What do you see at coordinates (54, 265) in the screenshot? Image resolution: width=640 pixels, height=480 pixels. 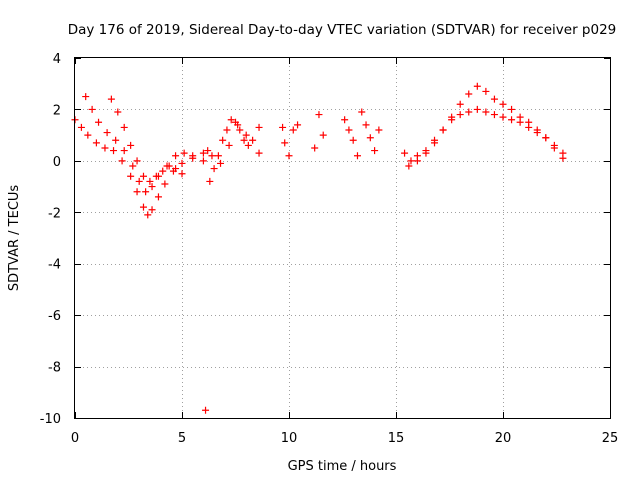 I see `y-tick-label: -4` at bounding box center [54, 265].